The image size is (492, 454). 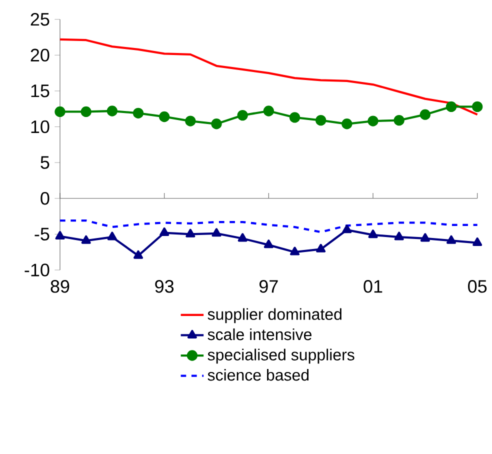 What do you see at coordinates (60, 286) in the screenshot?
I see `x-tick-label: 89` at bounding box center [60, 286].